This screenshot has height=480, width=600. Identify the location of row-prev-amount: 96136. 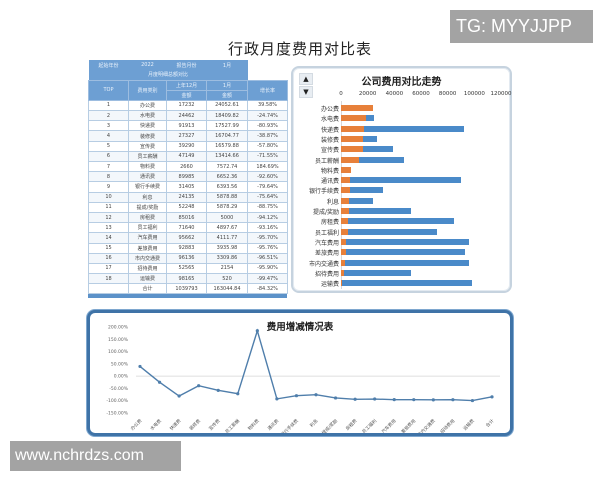
(186, 258).